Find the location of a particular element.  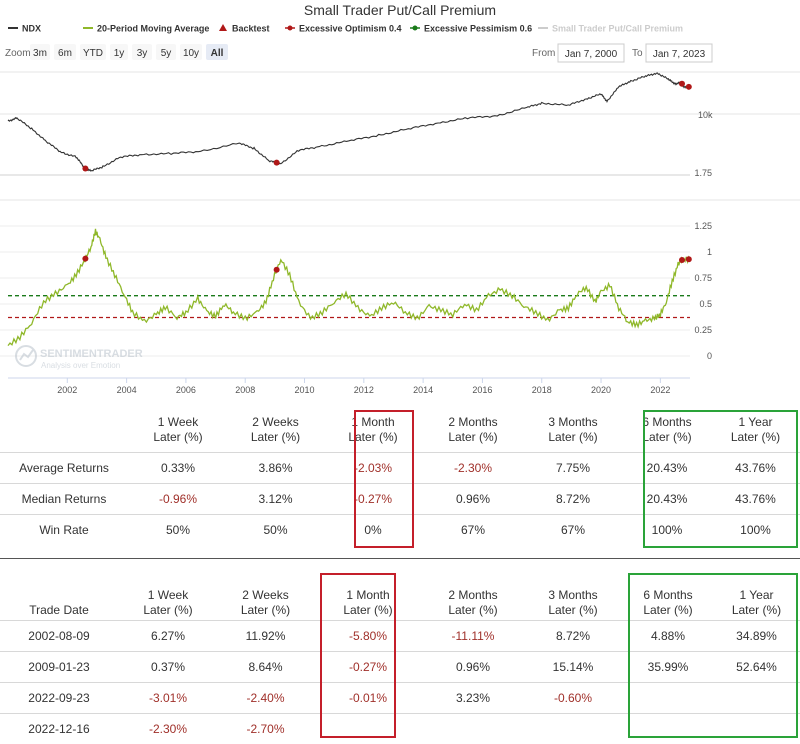

trades-cell: -0.60% is located at coordinates (573, 698).